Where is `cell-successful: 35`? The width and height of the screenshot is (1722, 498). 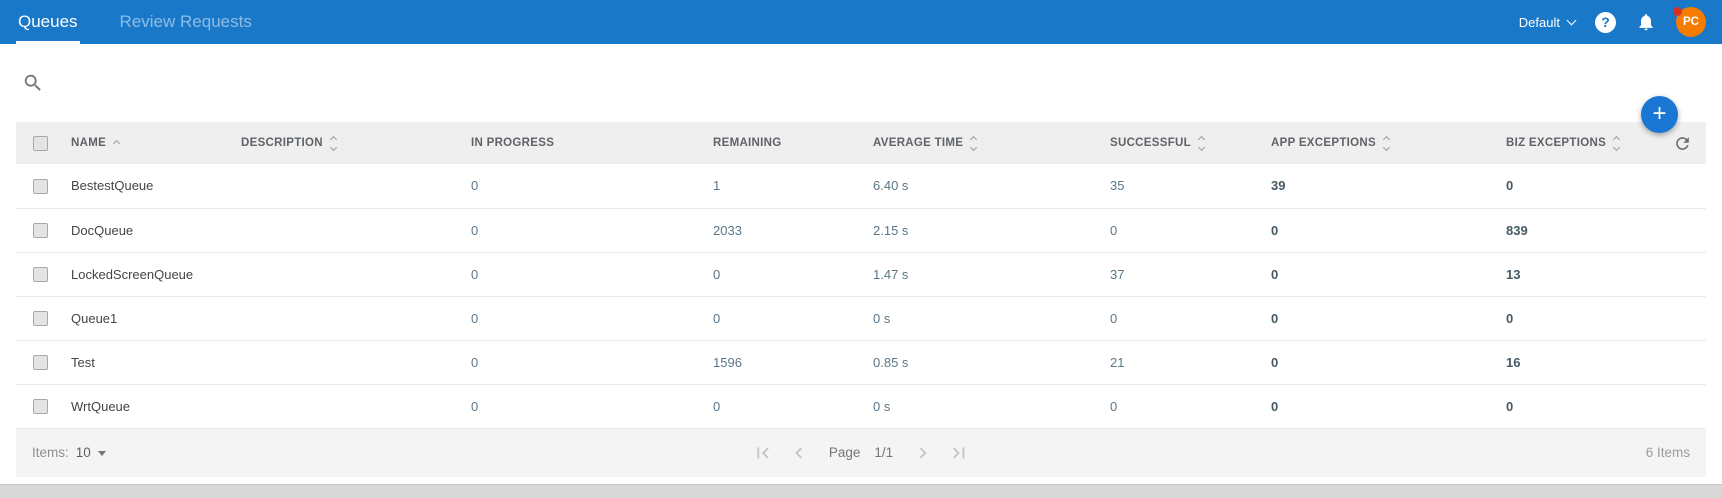
cell-successful: 35 is located at coordinates (1182, 186).